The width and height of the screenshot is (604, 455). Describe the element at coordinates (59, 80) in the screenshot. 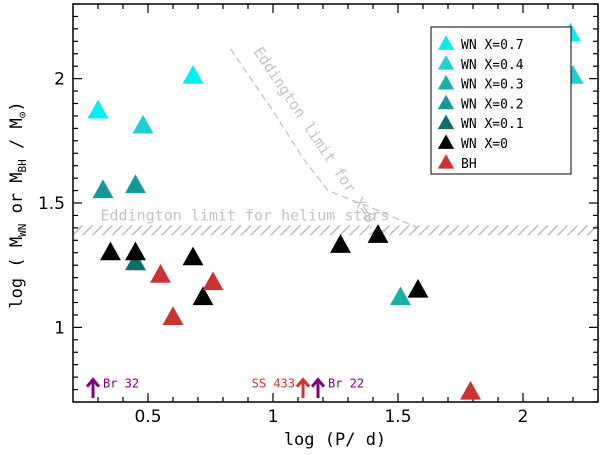

I see `y-tick-label: 2` at that location.